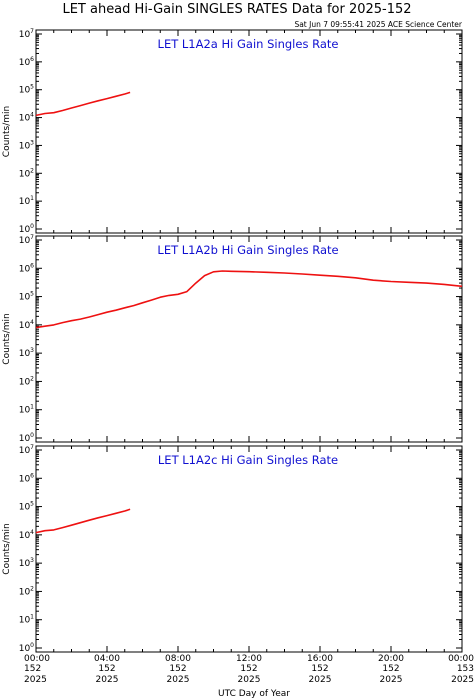 Image resolution: width=475 pixels, height=700 pixels. I want to click on x-tick-time: 04:00, so click(107, 659).